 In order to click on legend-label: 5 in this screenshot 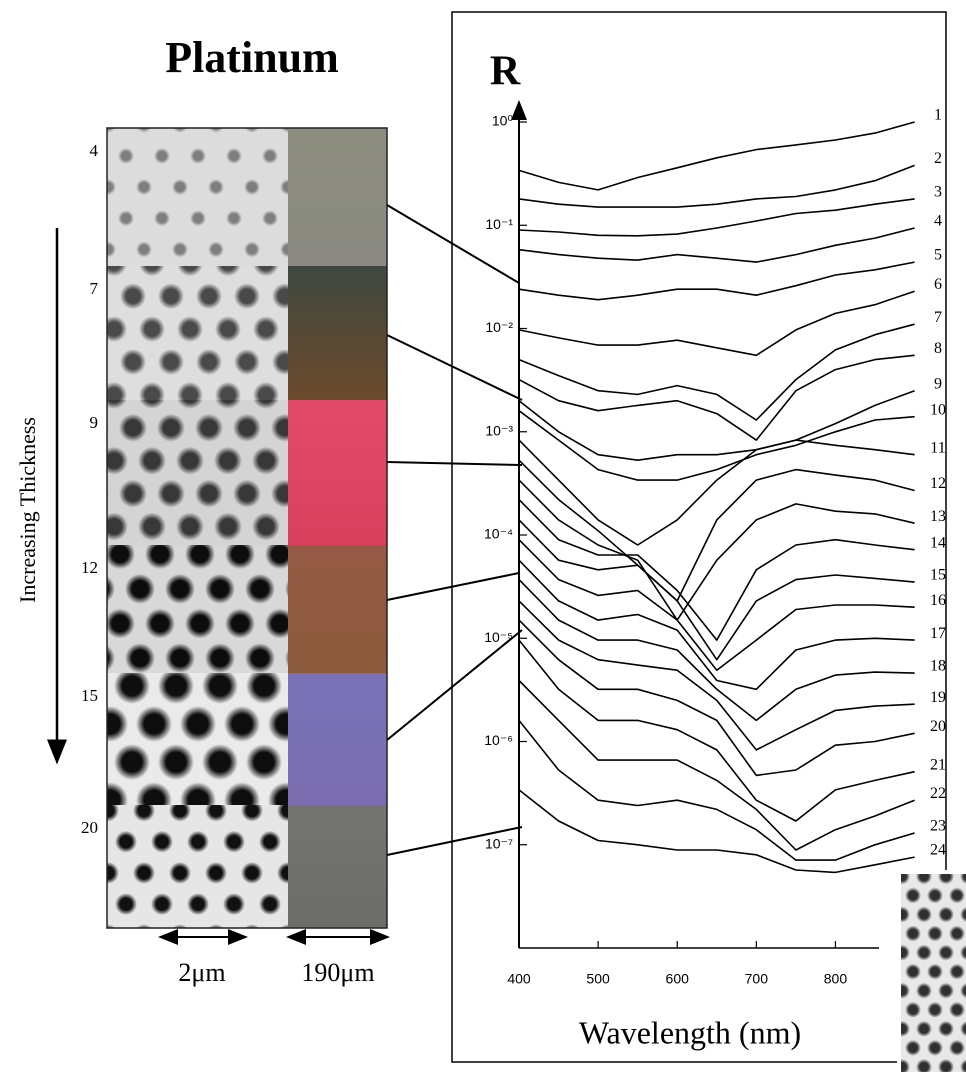, I will do `click(938, 255)`.